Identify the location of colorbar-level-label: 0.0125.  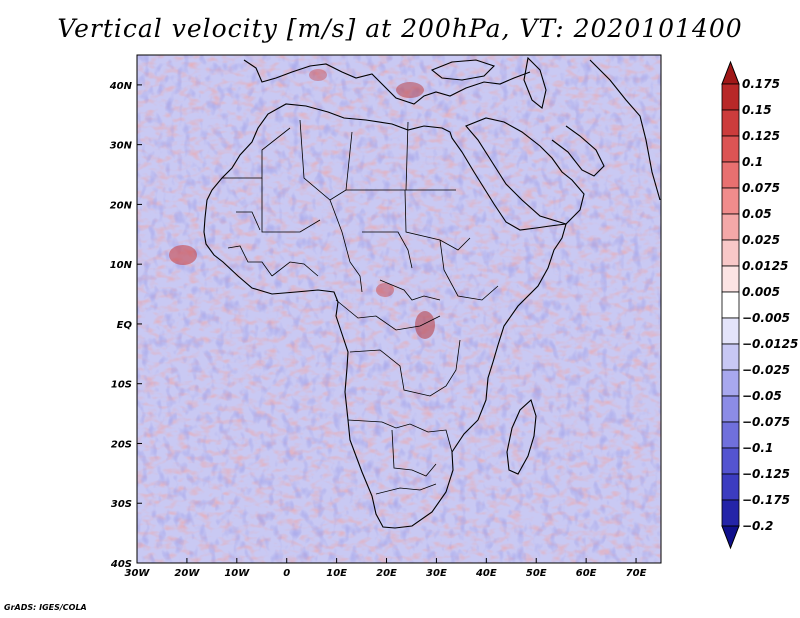
(765, 266).